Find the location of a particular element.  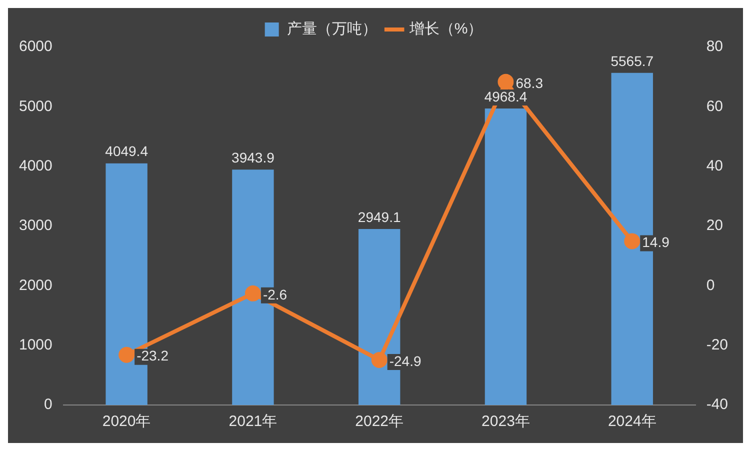

y2-tick-label: 80 is located at coordinates (715, 47).